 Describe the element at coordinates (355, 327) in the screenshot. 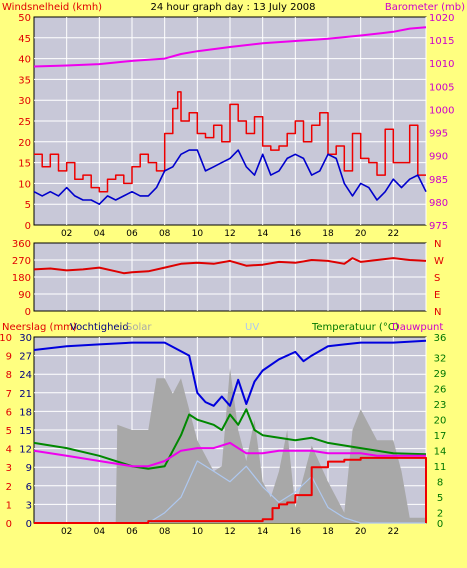

I see `temperature-axis-label: Temperatuur (°C)` at that location.